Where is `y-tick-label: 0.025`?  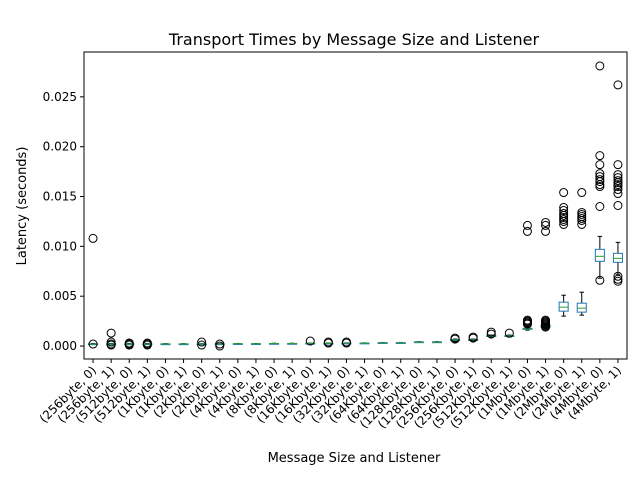
y-tick-label: 0.025 is located at coordinates (60, 97).